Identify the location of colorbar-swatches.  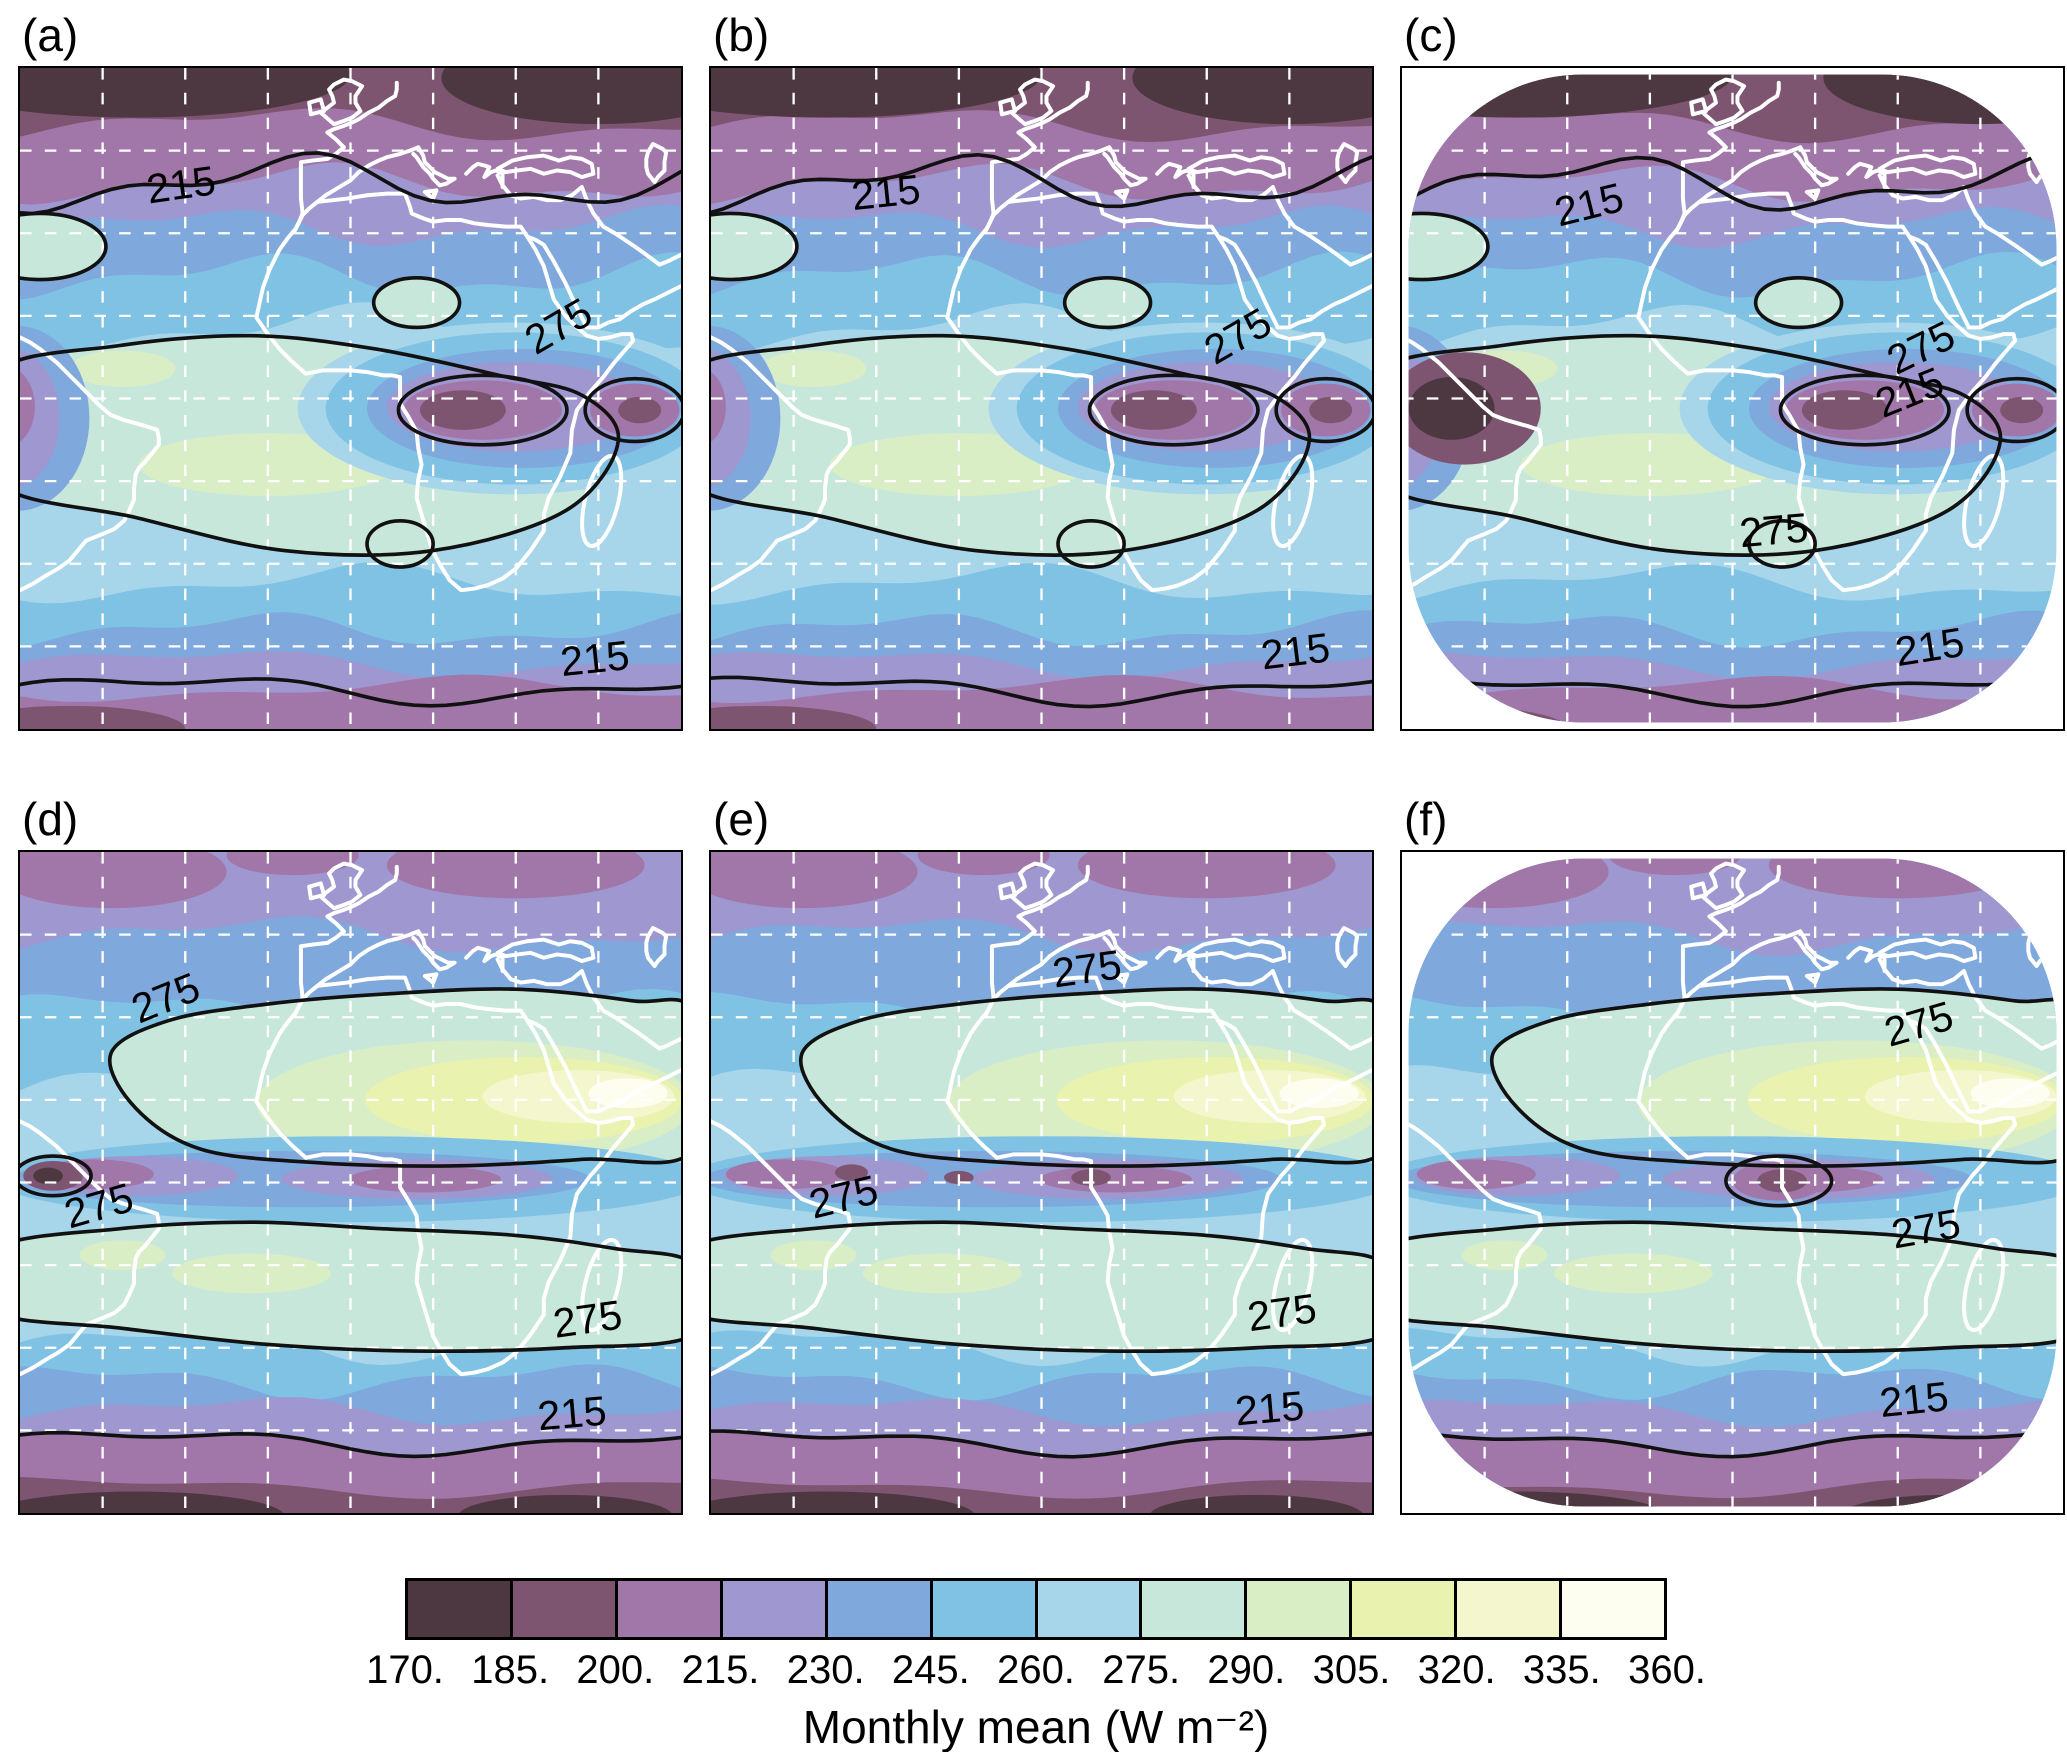
(1036, 1609).